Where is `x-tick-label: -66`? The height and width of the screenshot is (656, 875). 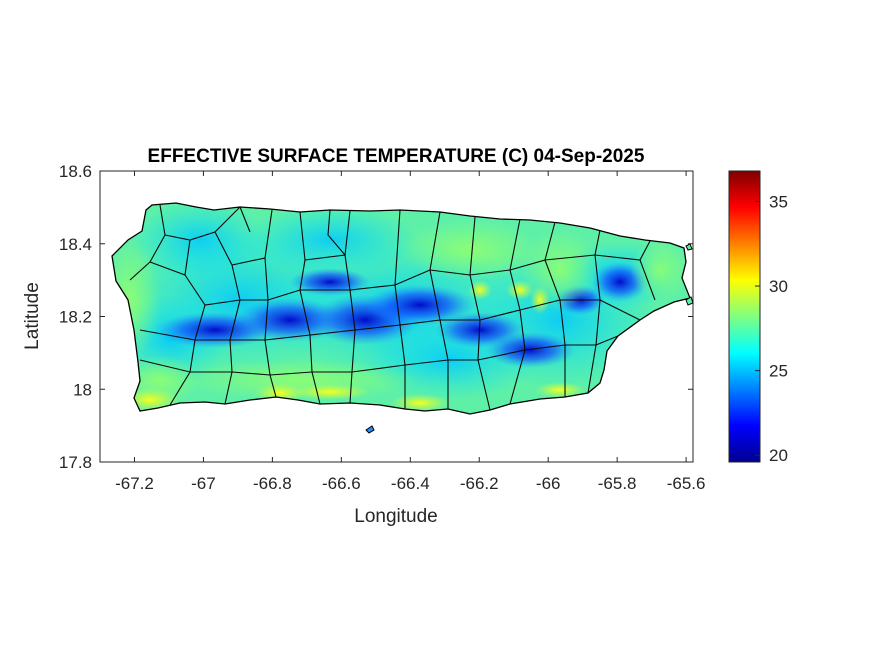
x-tick-label: -66 is located at coordinates (548, 483).